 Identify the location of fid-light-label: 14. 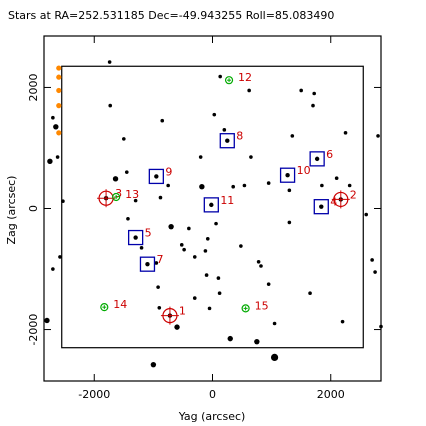
(120, 304).